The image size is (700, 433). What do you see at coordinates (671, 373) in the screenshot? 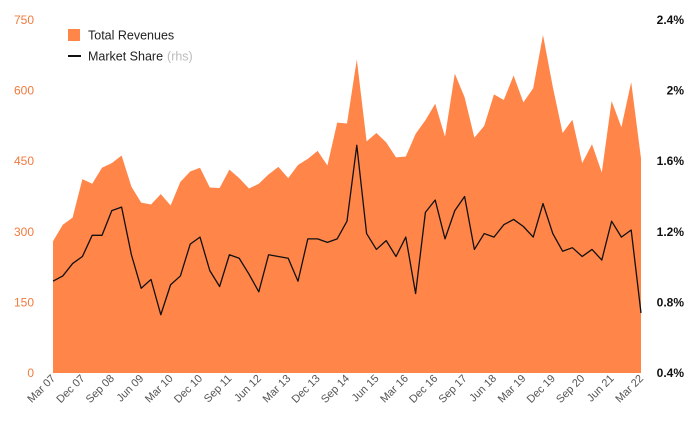
I see `right-axis-tick-label: 0.4%` at bounding box center [671, 373].